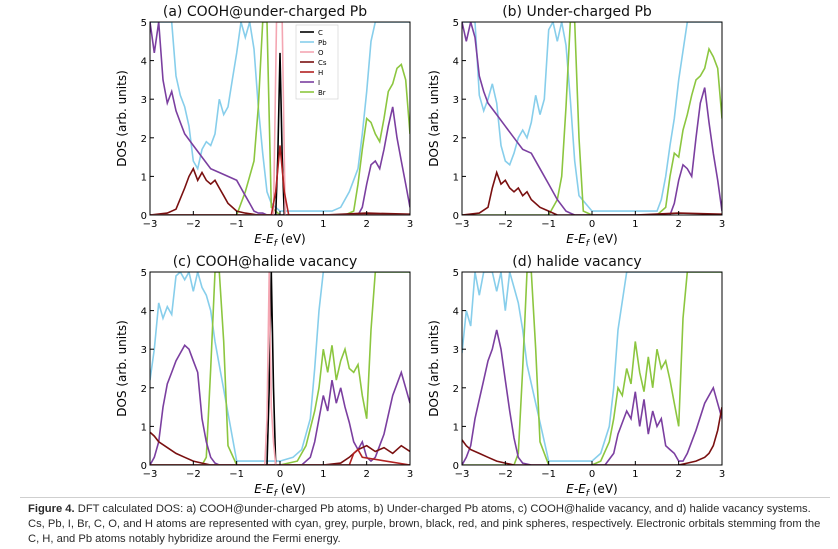 Image resolution: width=838 pixels, height=549 pixels. What do you see at coordinates (577, 12) in the screenshot?
I see `chart-title: (b) Under-charged Pb` at bounding box center [577, 12].